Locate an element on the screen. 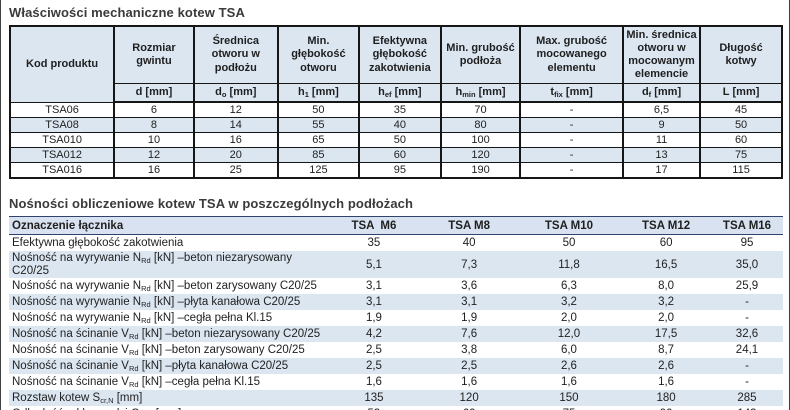 This screenshot has width=790, height=410. value-cell: 120 is located at coordinates (480, 155).